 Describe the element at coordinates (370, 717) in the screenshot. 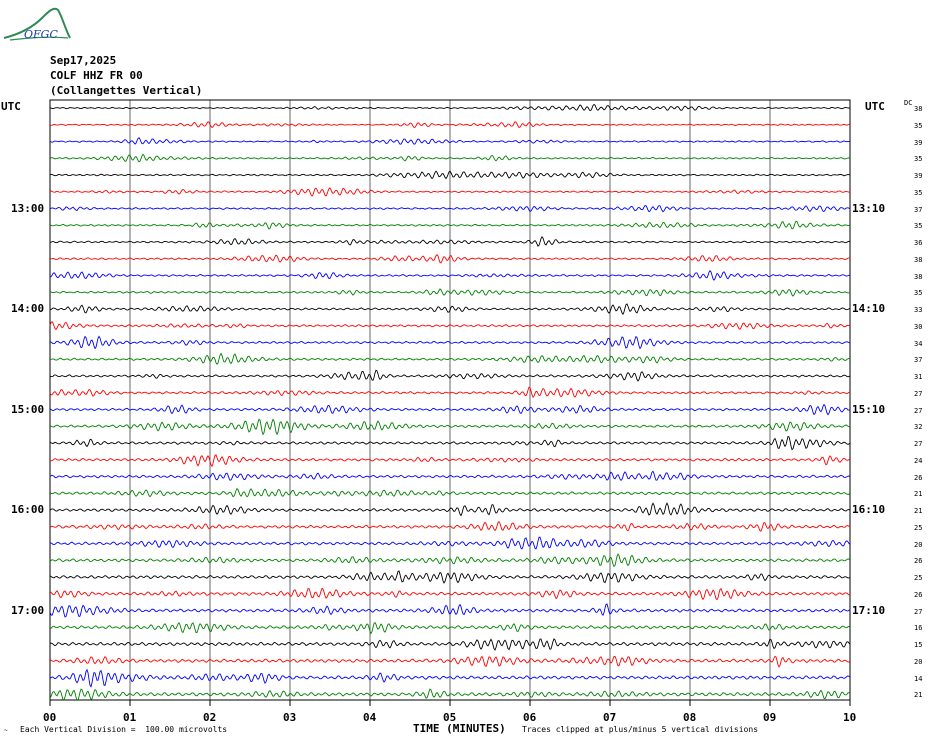

I see `x-tick-label: 04` at that location.